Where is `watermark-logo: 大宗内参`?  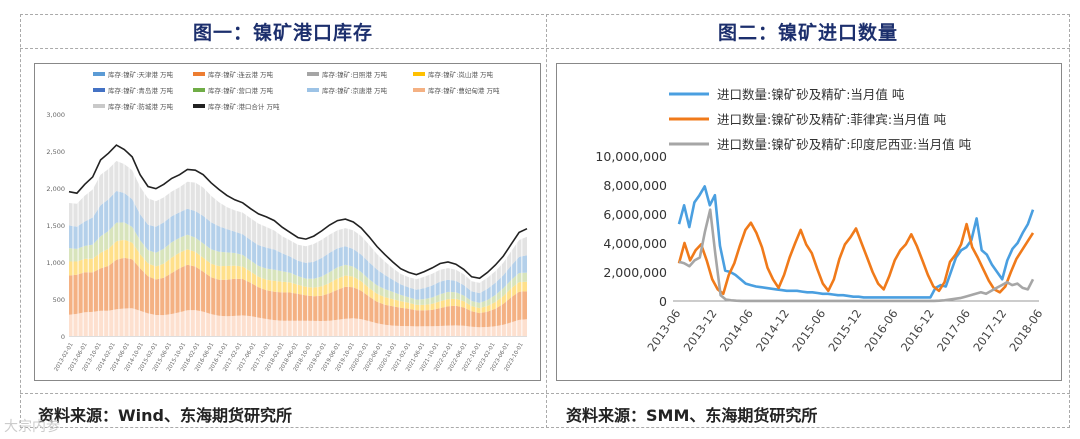
watermark-logo: 大宗内参 is located at coordinates (32, 427).